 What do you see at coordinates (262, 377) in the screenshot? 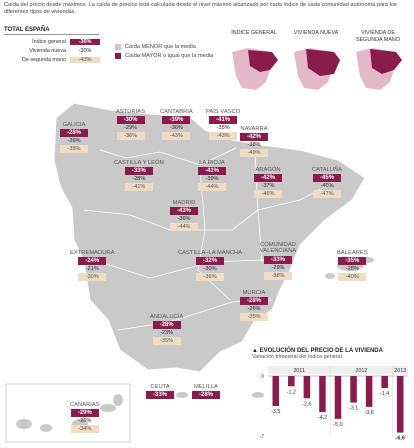
I see `y-tick-label: 0` at bounding box center [262, 377].